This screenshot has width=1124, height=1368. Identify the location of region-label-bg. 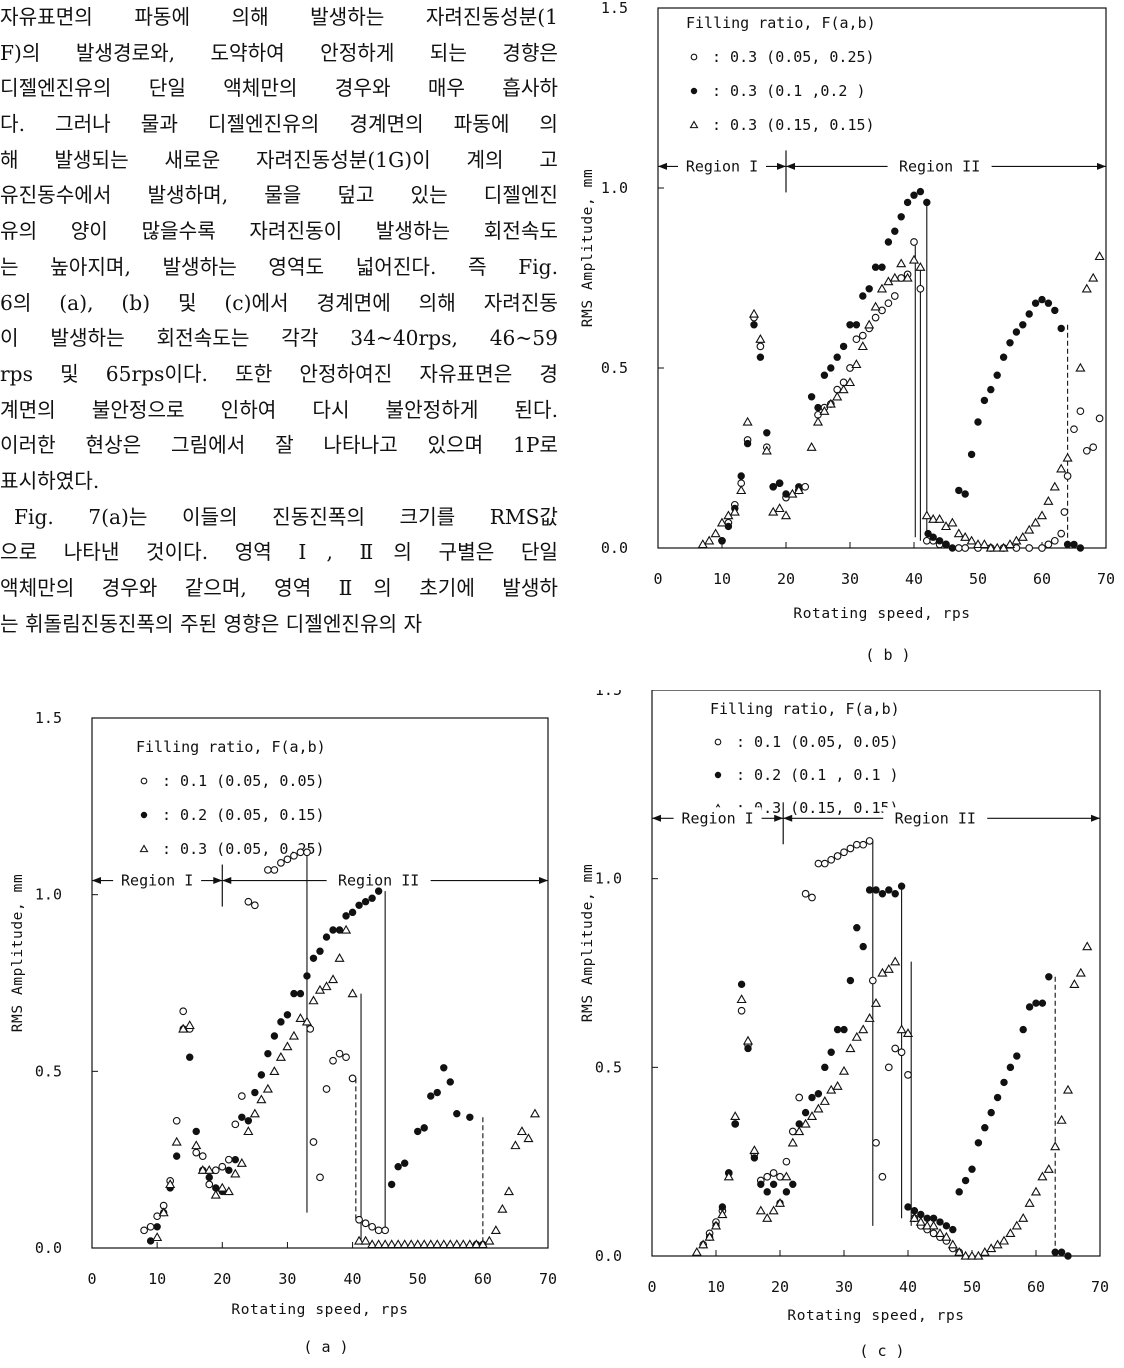
(935, 818).